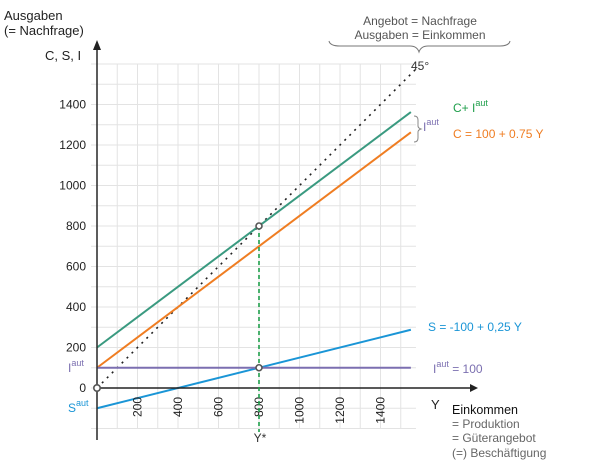 Image resolution: width=600 pixels, height=468 pixels. What do you see at coordinates (97, 45) in the screenshot?
I see `y-axis-arrow-icon` at bounding box center [97, 45].